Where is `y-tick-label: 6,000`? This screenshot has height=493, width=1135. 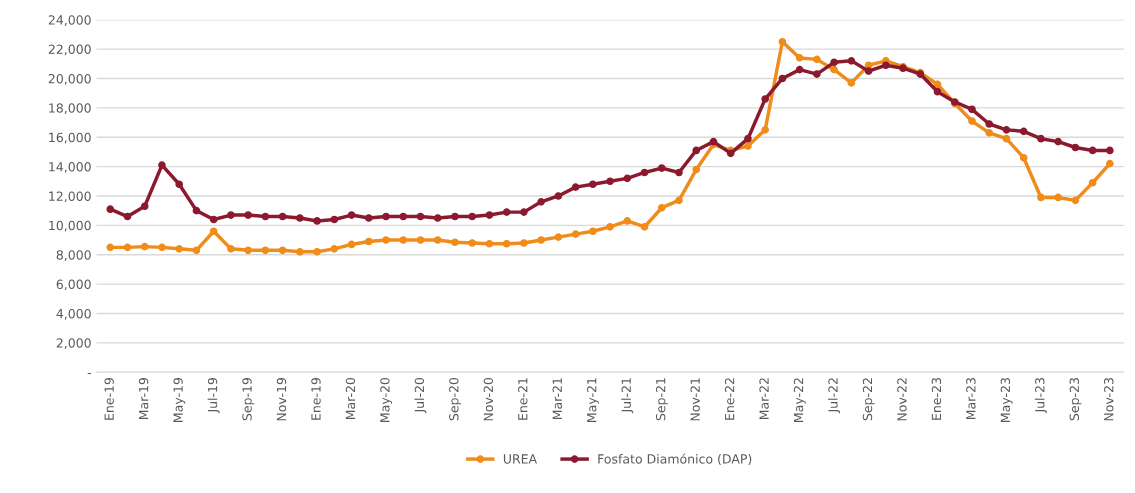
y-tick-label: 6,000 is located at coordinates (73, 285).